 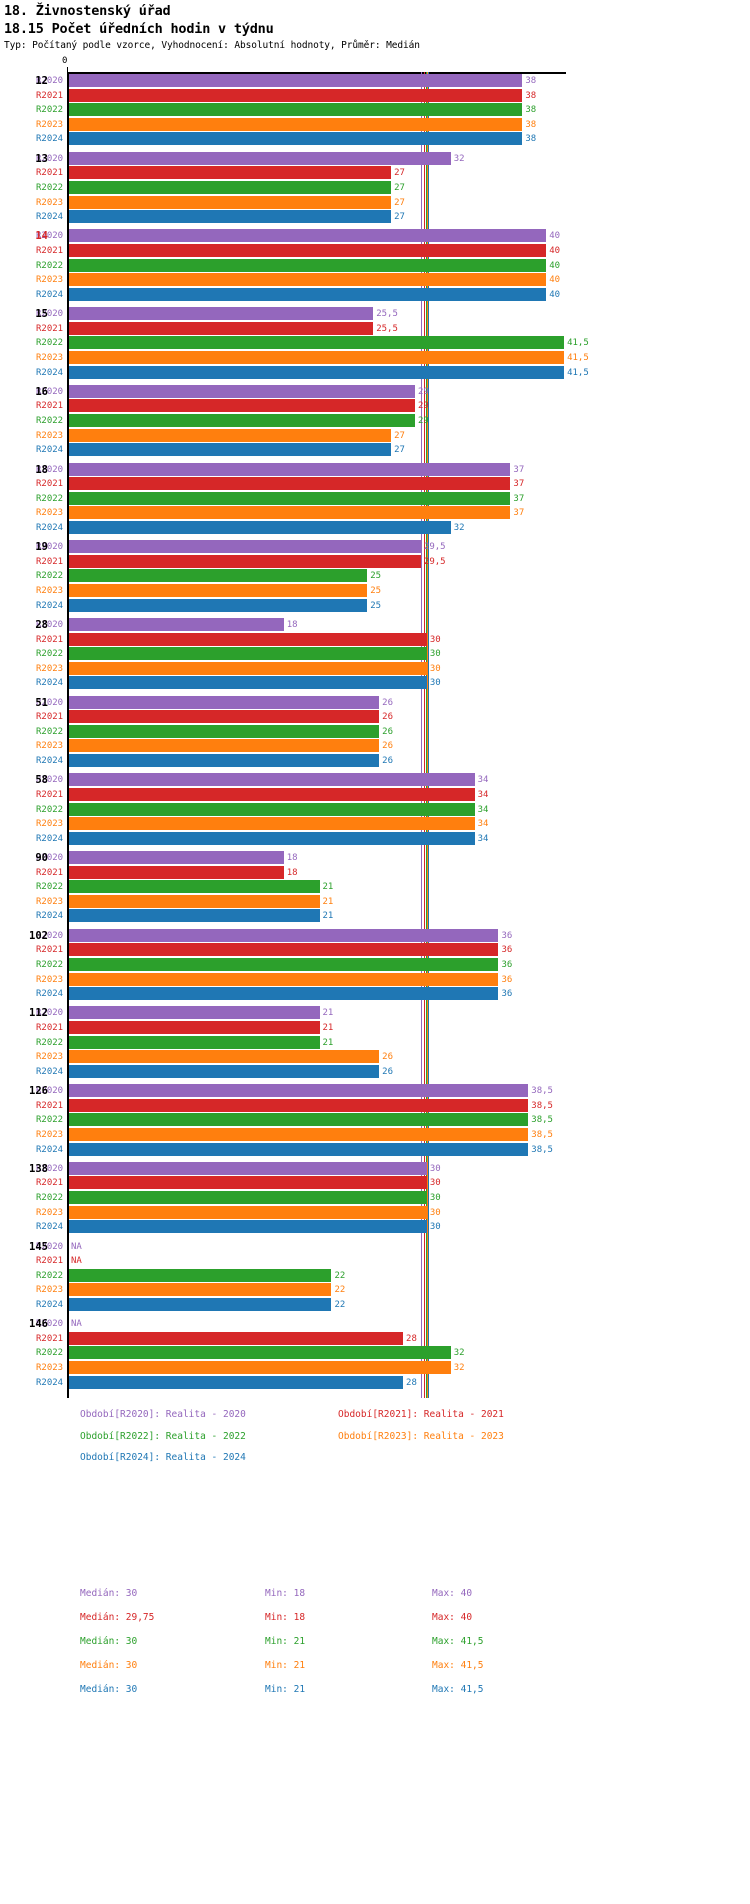 I want to click on bar-value-label: 34, so click(x=483, y=824).